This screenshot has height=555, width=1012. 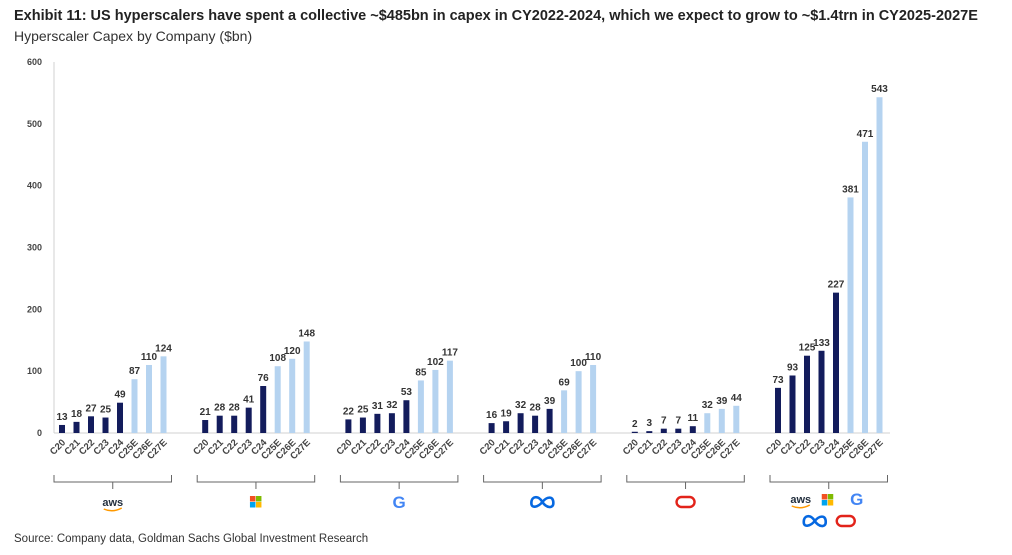 What do you see at coordinates (292, 351) in the screenshot?
I see `data-label: 120` at bounding box center [292, 351].